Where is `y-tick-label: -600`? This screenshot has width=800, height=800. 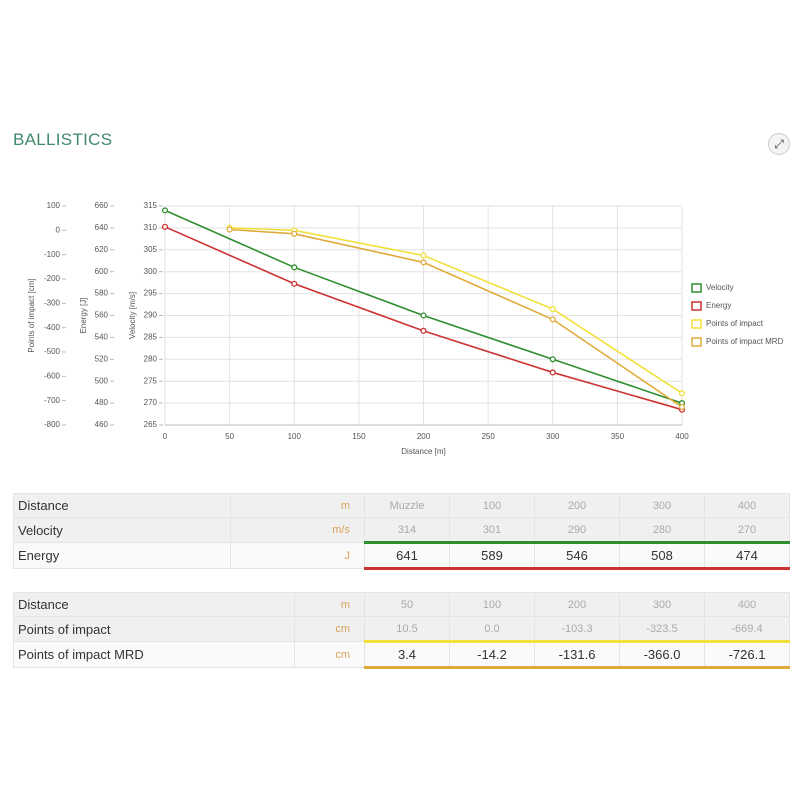 y-tick-label: -600 is located at coordinates (52, 375).